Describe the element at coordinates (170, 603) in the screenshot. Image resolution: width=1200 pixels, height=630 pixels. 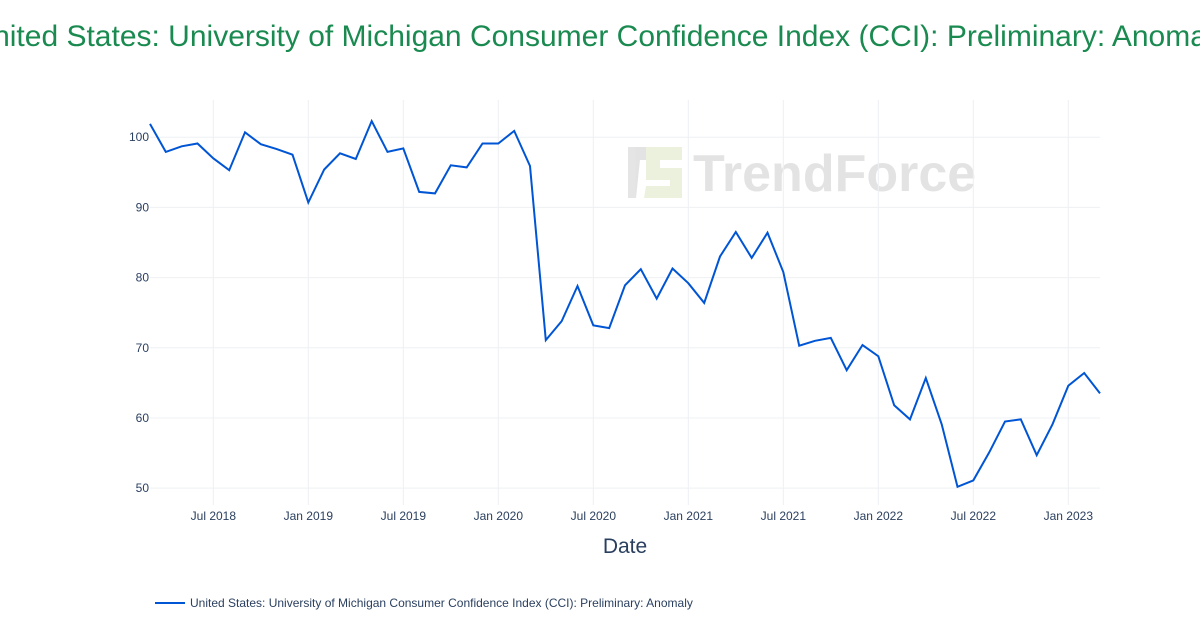
I see `legend-swatch` at that location.